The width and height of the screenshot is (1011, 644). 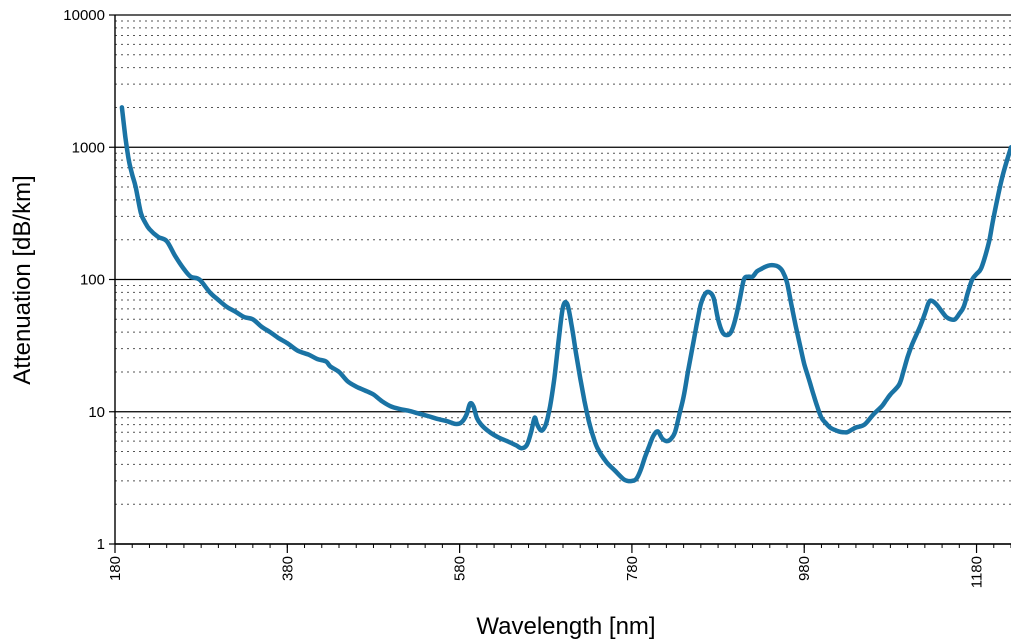 I want to click on x-tick-label: 780, so click(x=632, y=568).